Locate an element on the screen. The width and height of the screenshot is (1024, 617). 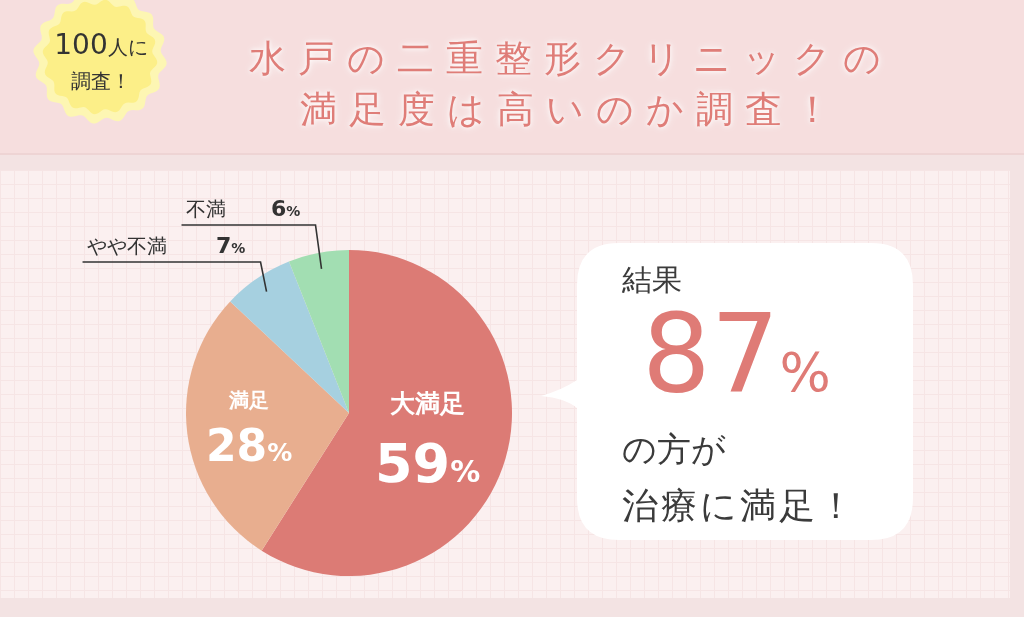
text: の方が is located at coordinates (674, 449).